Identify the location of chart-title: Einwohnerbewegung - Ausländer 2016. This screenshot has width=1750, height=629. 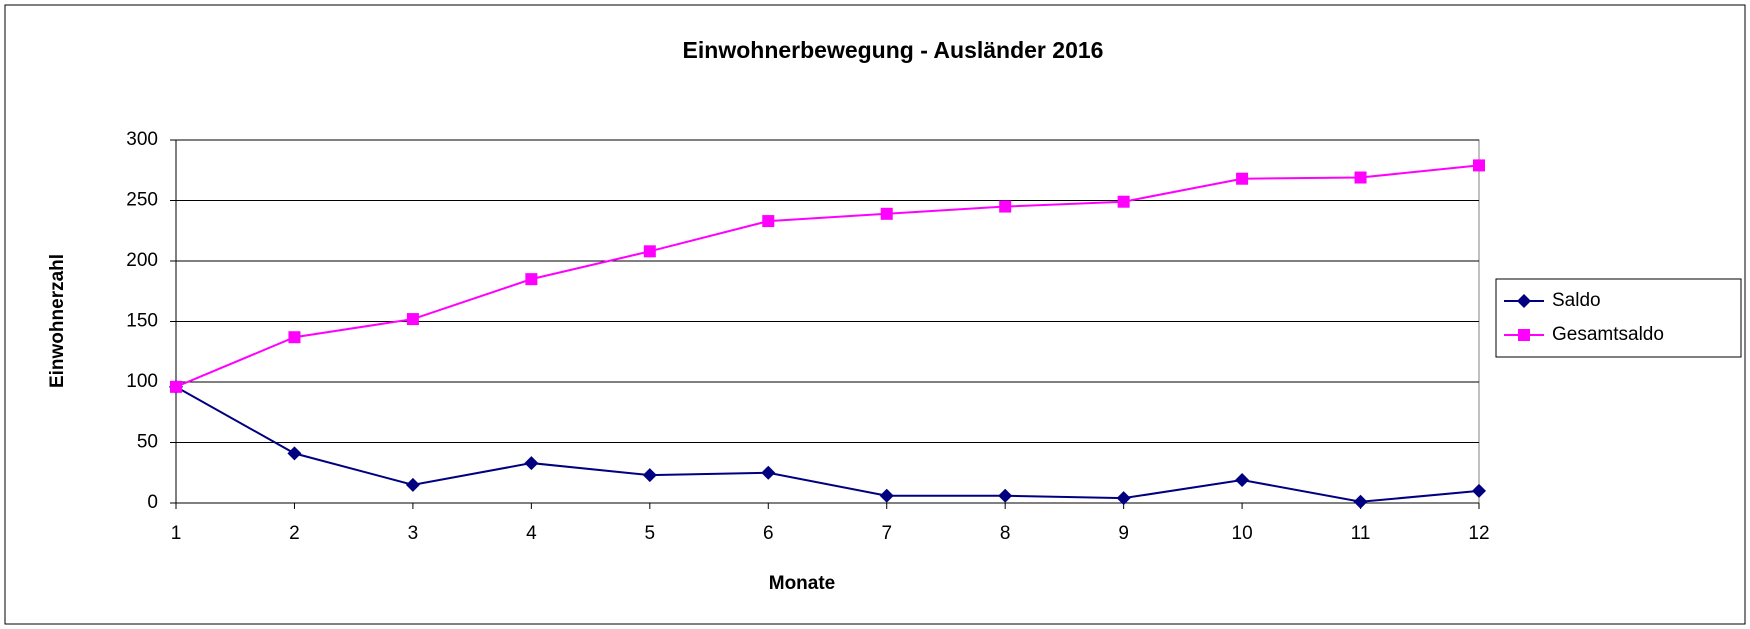
(893, 50).